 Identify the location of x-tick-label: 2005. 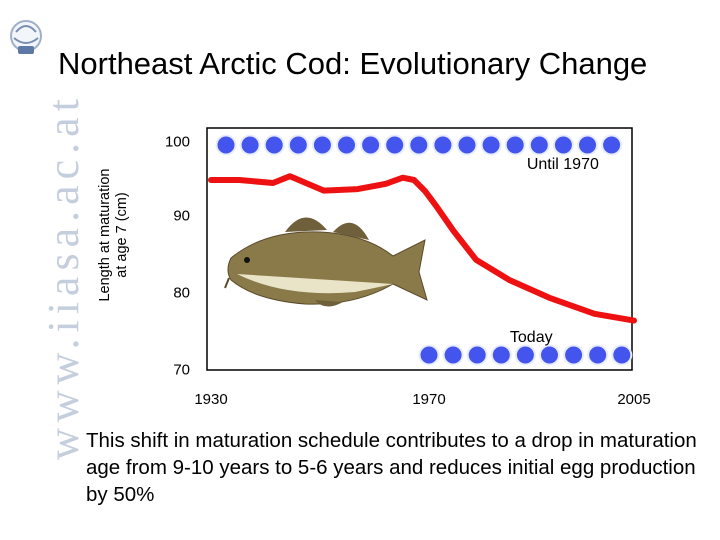
(634, 399).